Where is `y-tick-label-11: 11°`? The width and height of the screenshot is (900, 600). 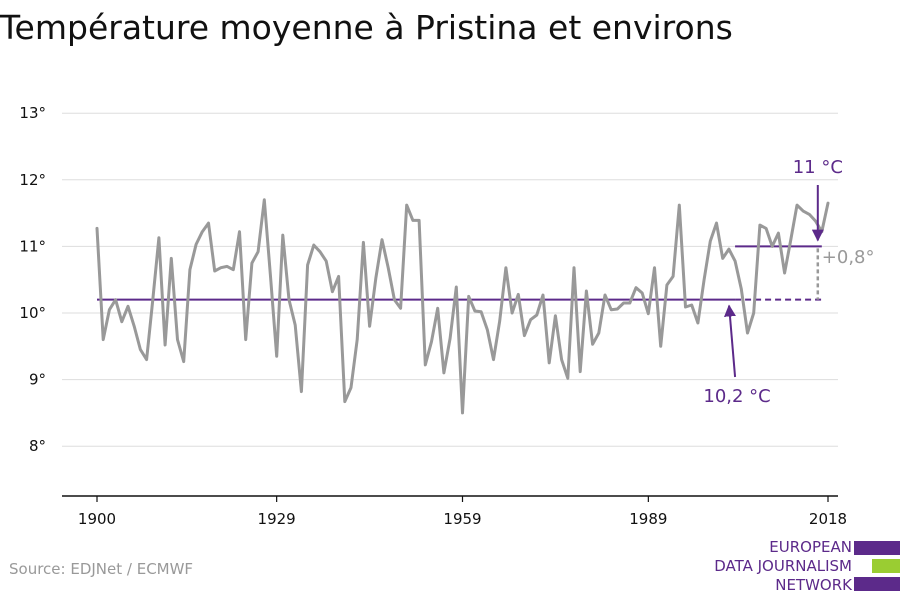
y-tick-label-11: 11° is located at coordinates (32, 246).